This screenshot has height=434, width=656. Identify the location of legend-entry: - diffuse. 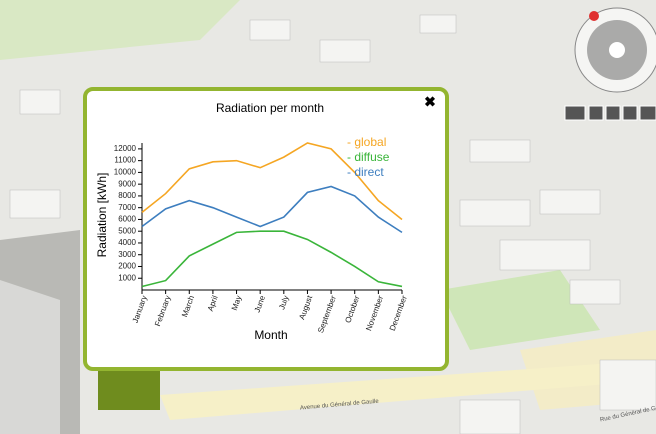
(368, 157).